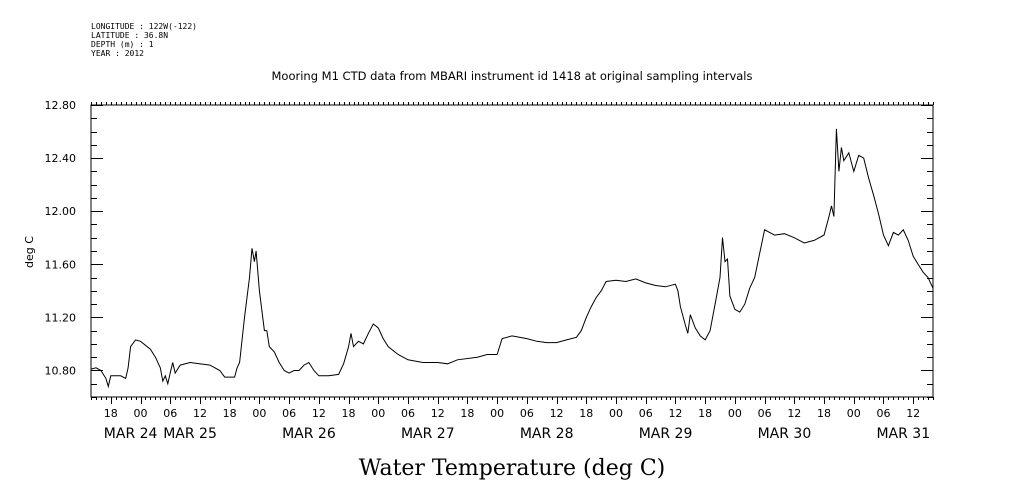 The height and width of the screenshot is (504, 1009). Describe the element at coordinates (666, 434) in the screenshot. I see `x-date-label: MAR 29` at that location.